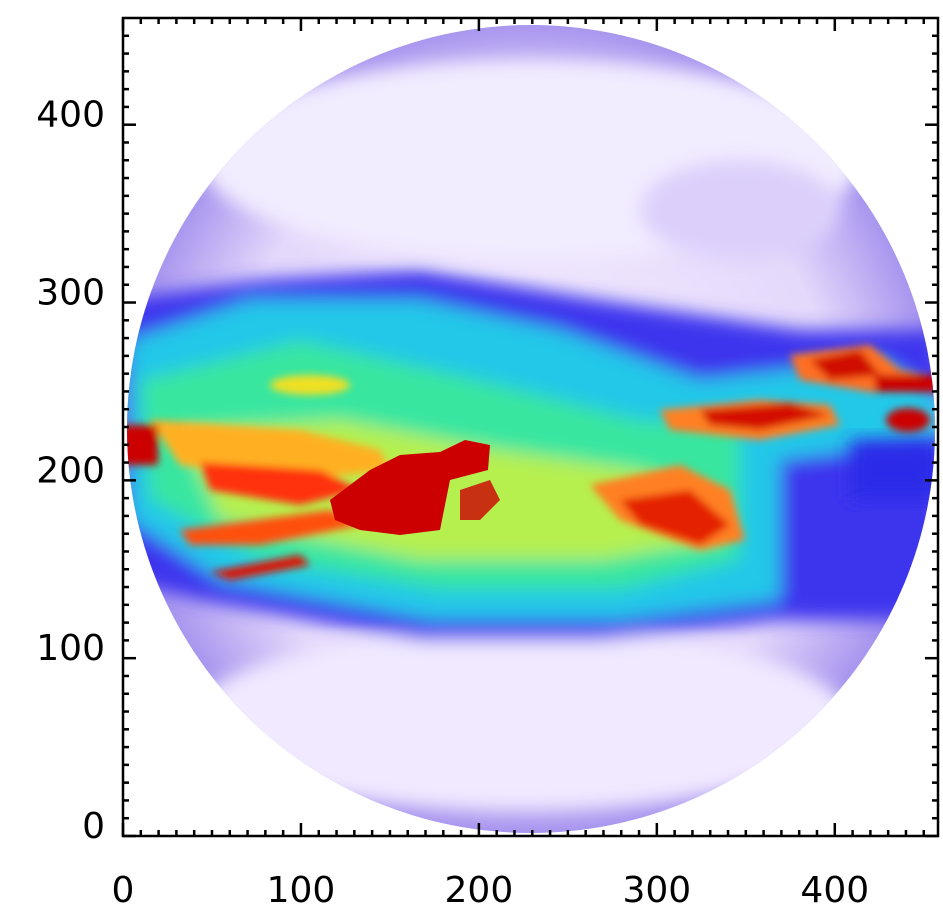  Describe the element at coordinates (301, 890) in the screenshot. I see `x-tick-label: 100` at that location.